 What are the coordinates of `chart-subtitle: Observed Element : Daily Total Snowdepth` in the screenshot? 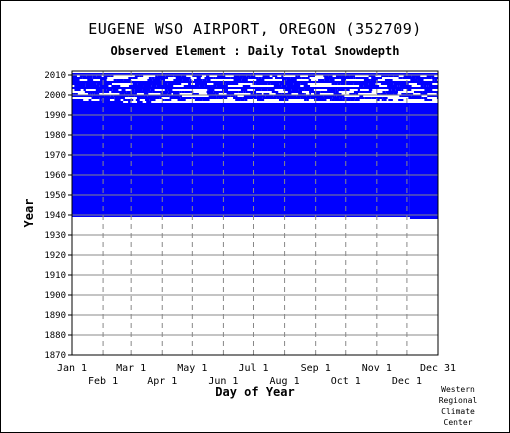 It's located at (255, 51).